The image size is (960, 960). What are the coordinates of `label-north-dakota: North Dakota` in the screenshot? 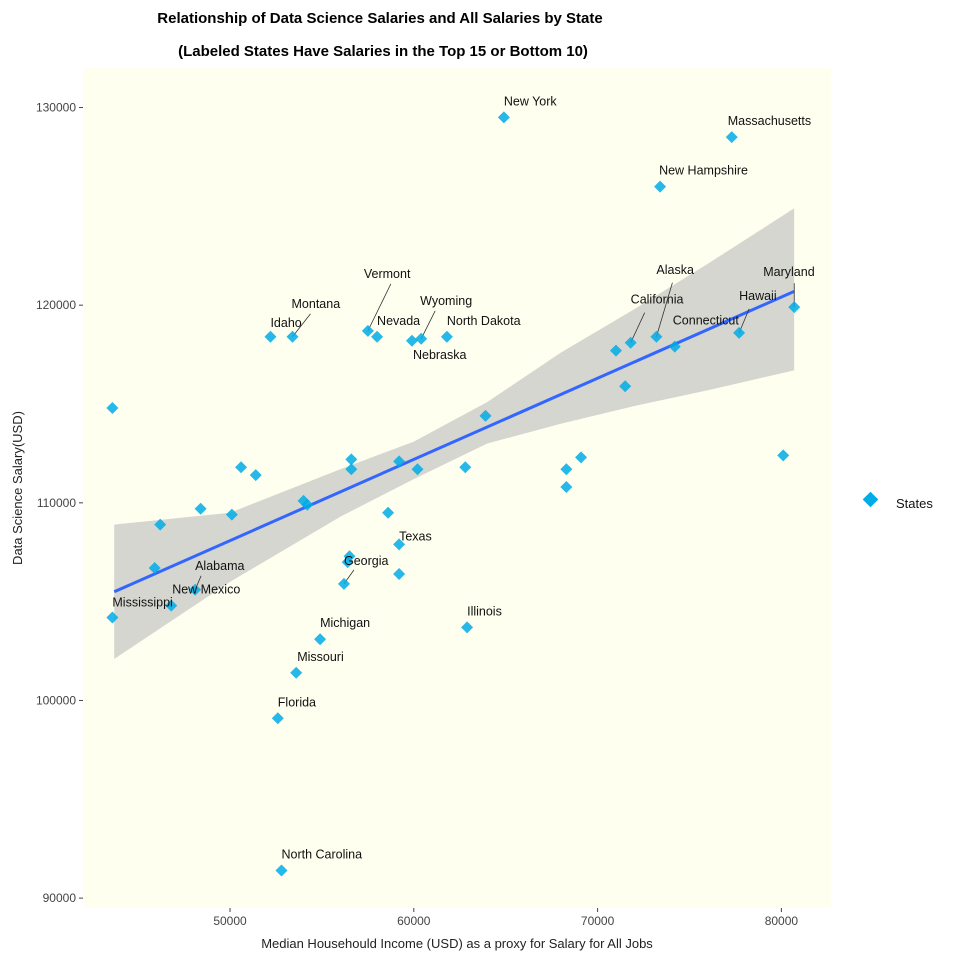 It's located at (484, 321).